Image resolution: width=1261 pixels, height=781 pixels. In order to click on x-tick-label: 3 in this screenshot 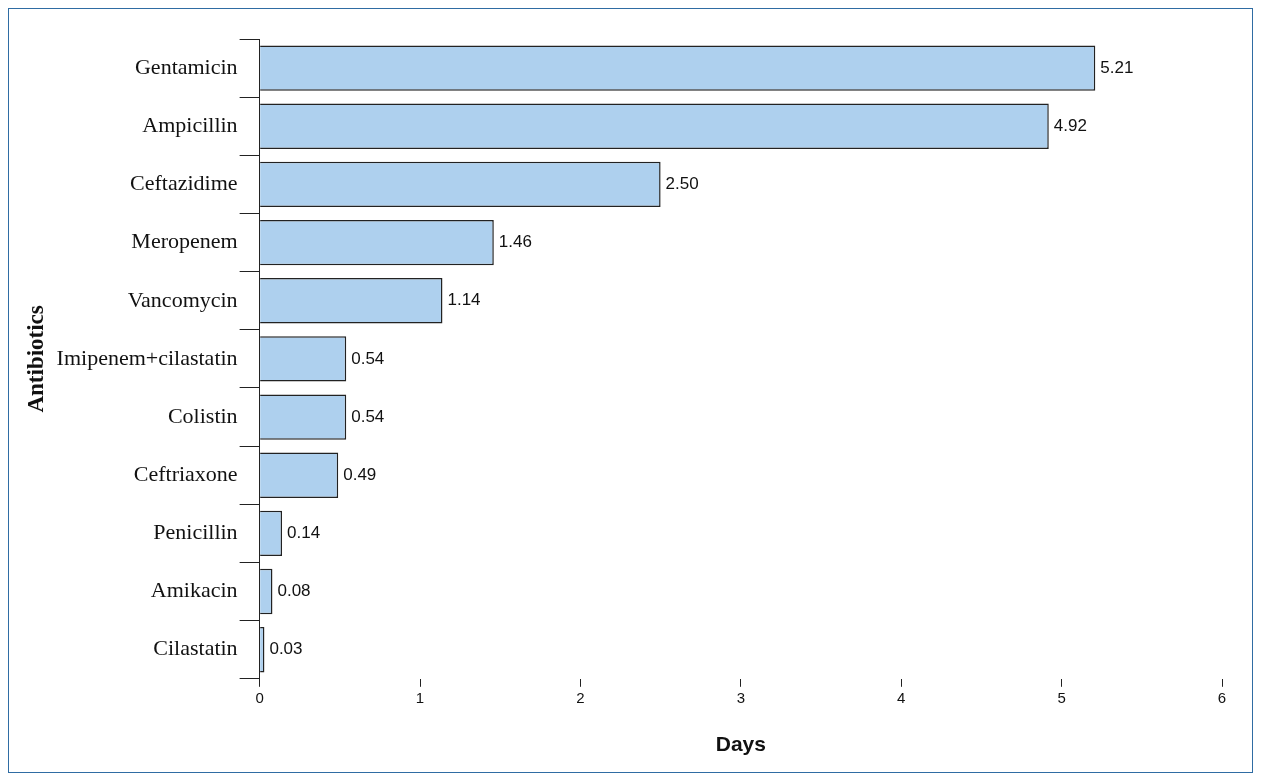, I will do `click(740, 697)`.